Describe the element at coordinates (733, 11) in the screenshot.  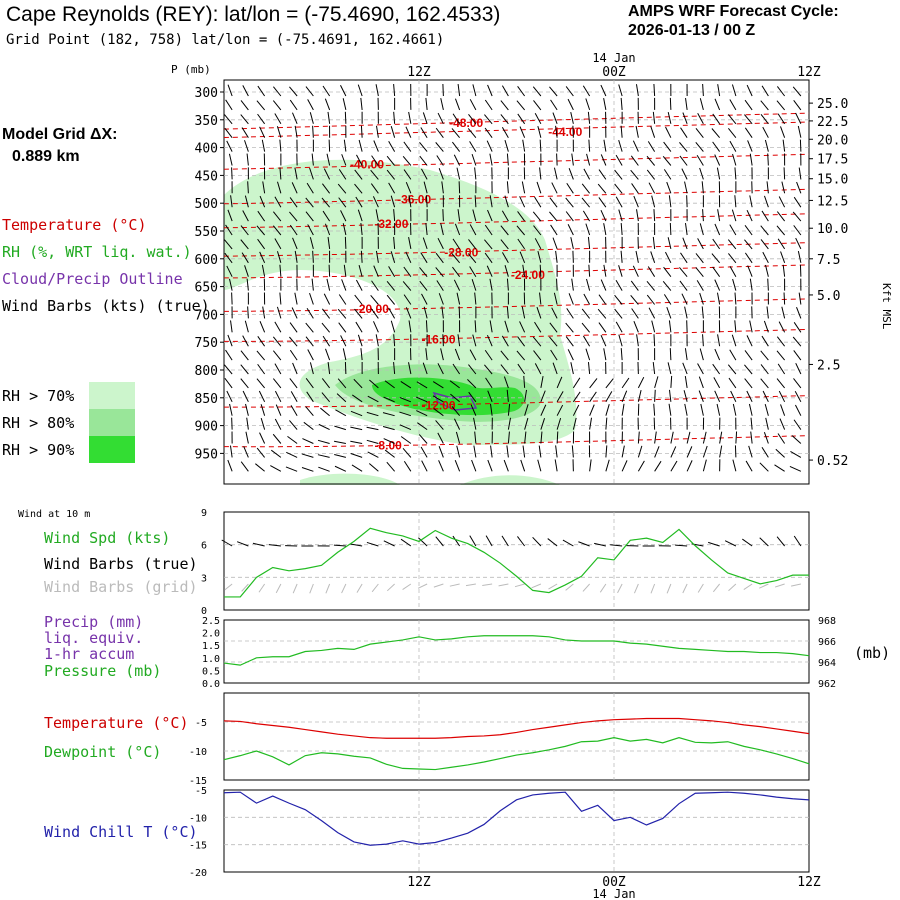
I see `forecast-cycle-label: AMPS WRF Forecast Cycle:` at that location.